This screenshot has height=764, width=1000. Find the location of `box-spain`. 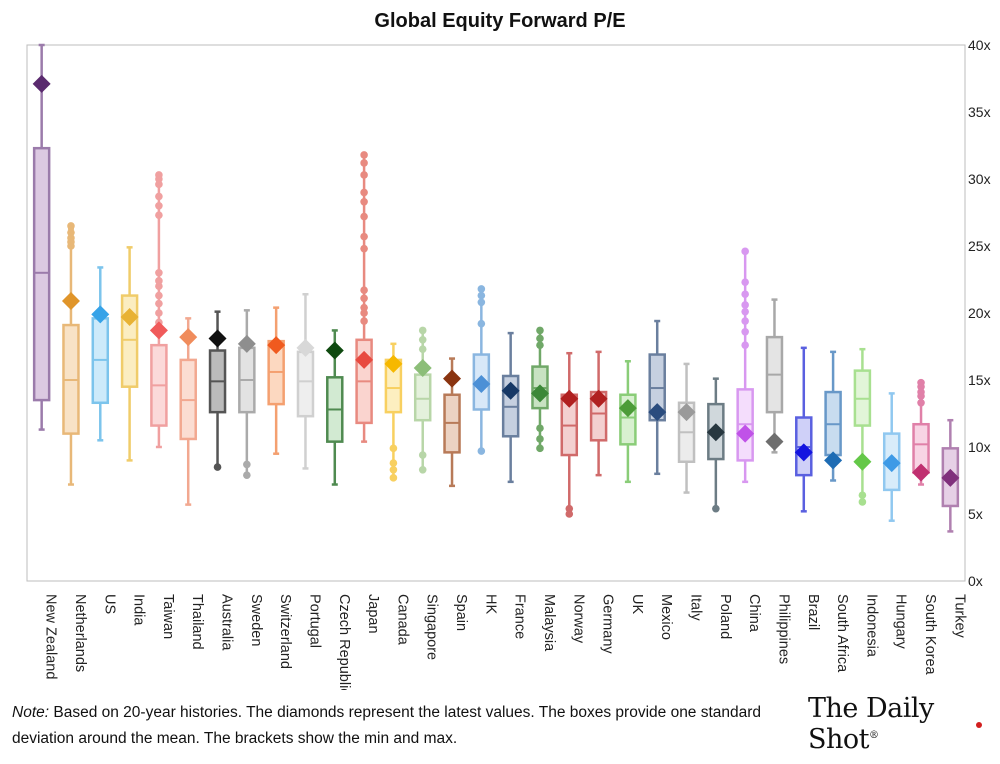

box-spain is located at coordinates (452, 422).